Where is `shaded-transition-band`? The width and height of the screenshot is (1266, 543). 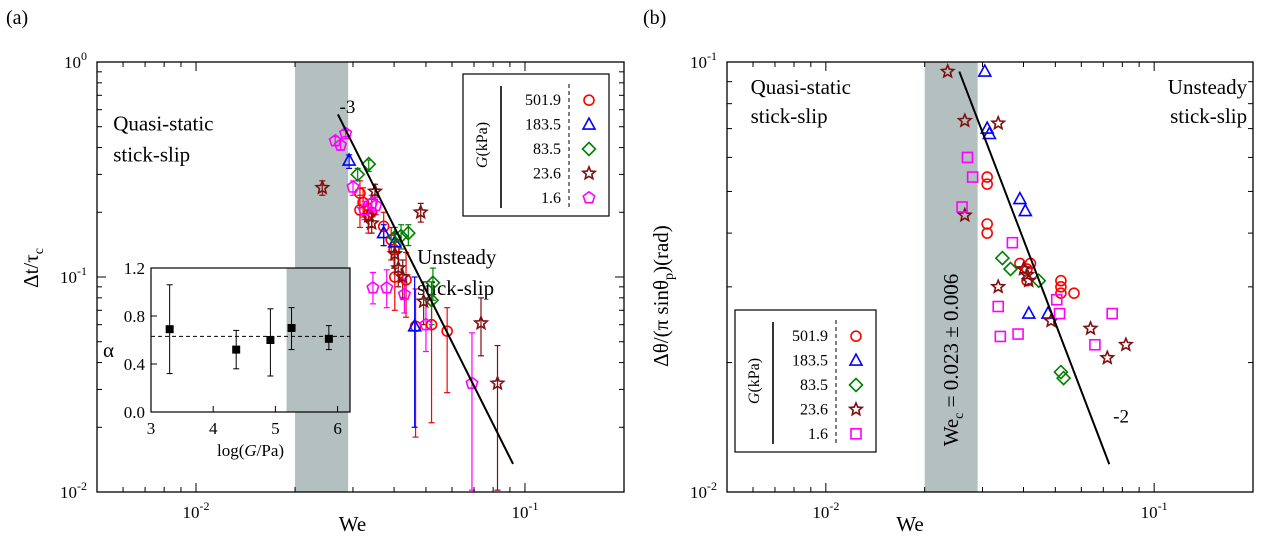
shaded-transition-band is located at coordinates (951, 277).